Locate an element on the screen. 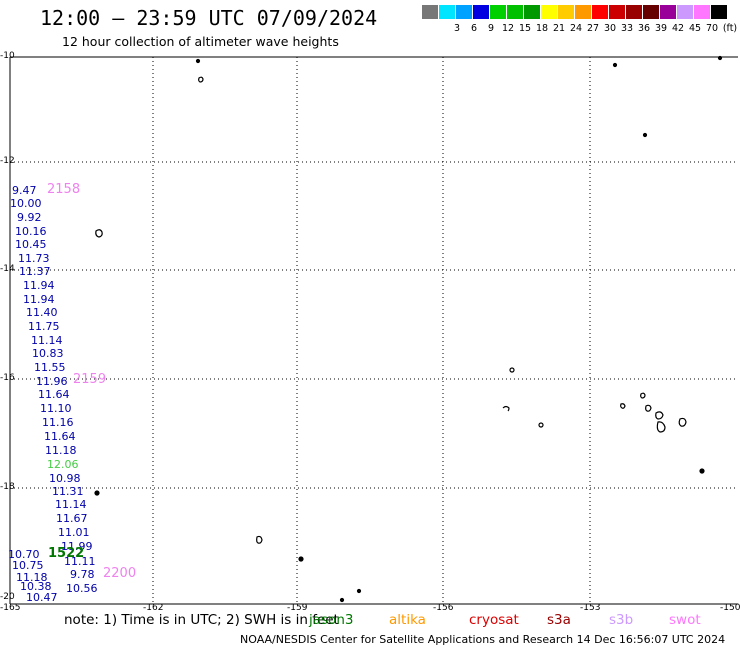 The image size is (740, 650). latitude-tick: -18 is located at coordinates (7, 487).